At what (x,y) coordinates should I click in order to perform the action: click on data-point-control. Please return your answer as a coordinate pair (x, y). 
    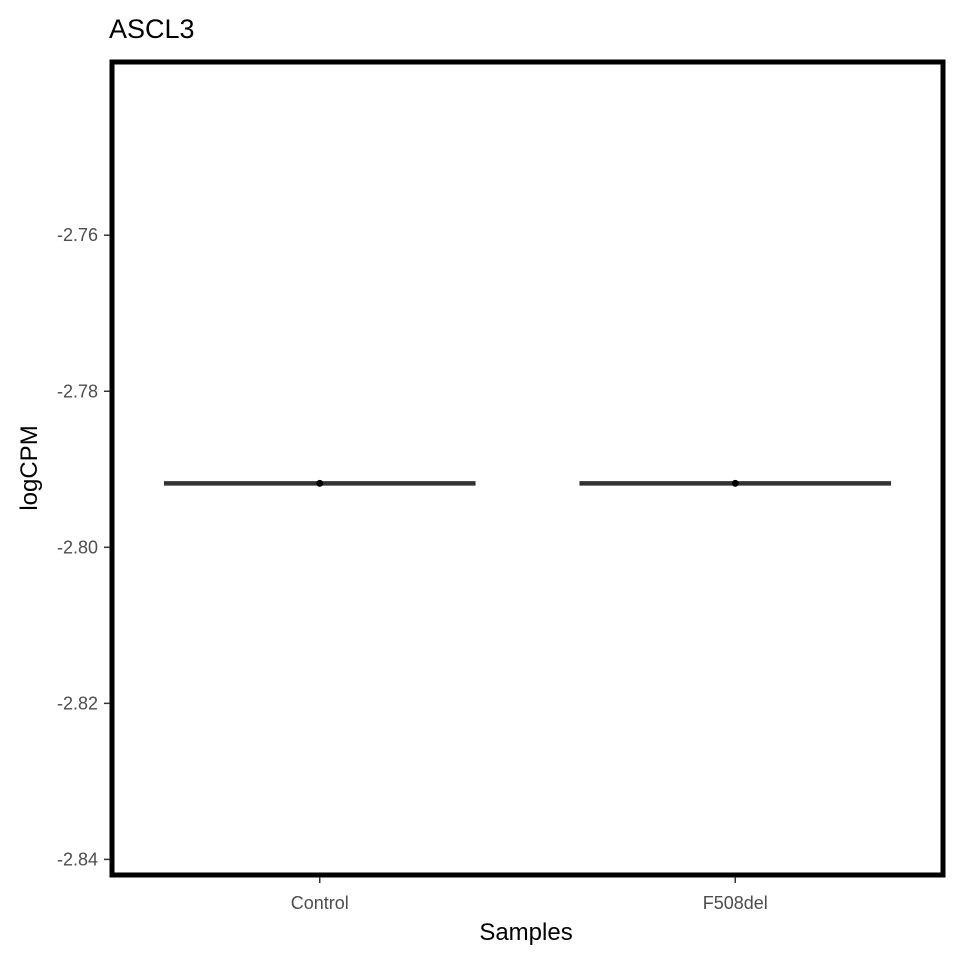
    Looking at the image, I should click on (320, 483).